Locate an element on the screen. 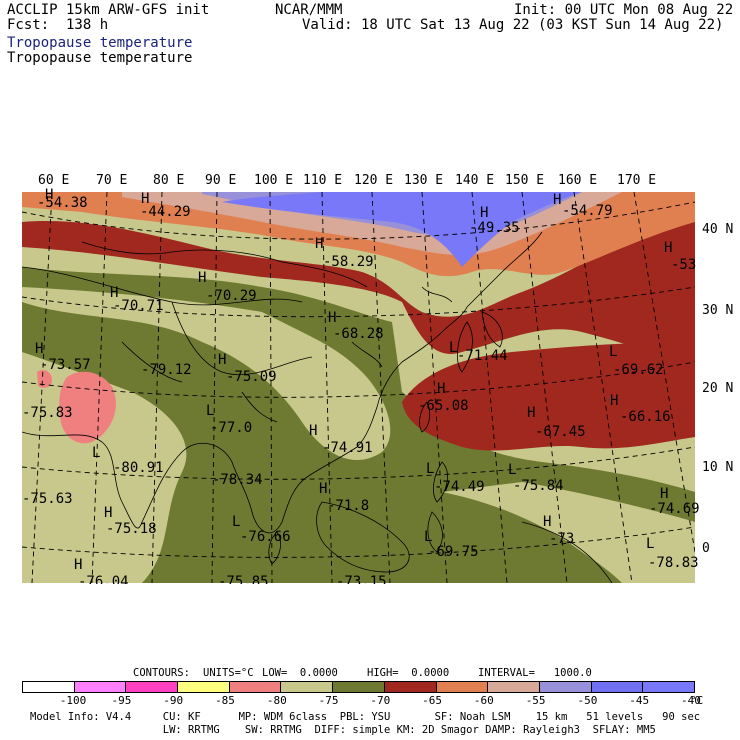 The width and height of the screenshot is (740, 740). extremum-value: -77.0 is located at coordinates (231, 428).